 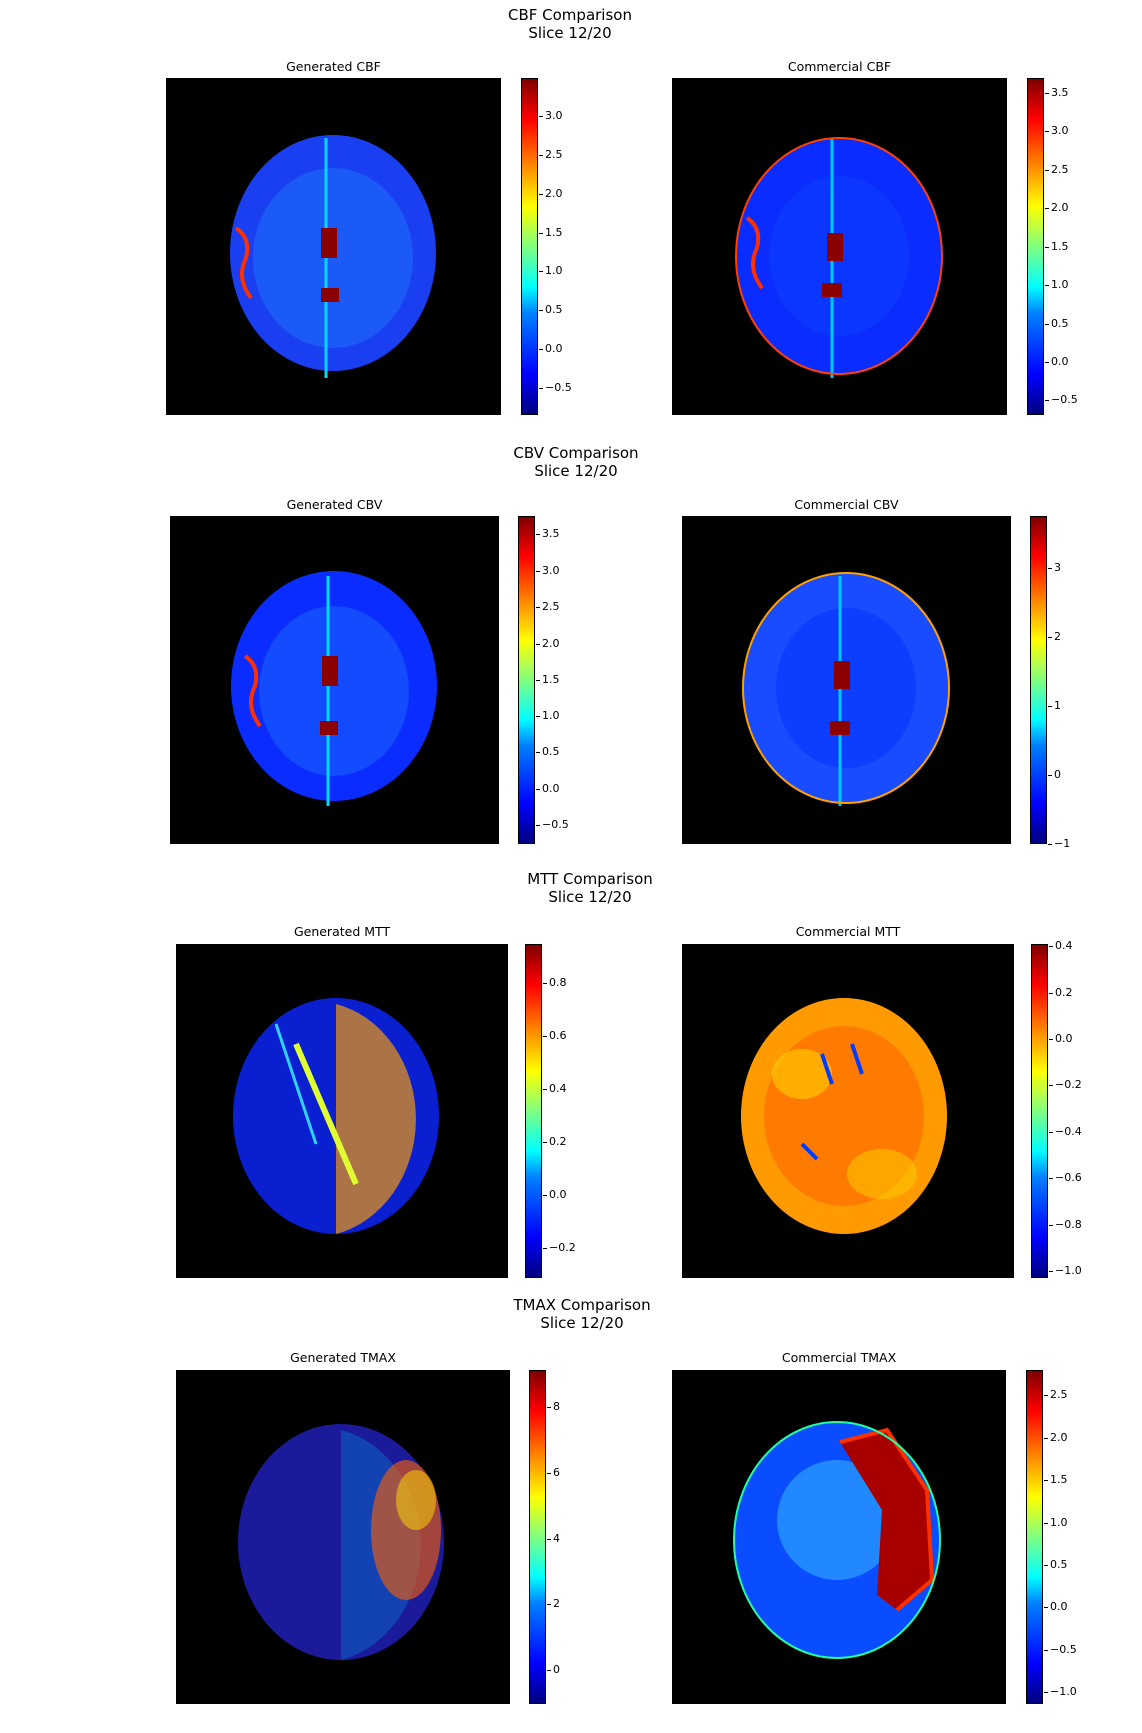 What do you see at coordinates (1035, 246) in the screenshot?
I see `colorbar-commercial-cbf` at bounding box center [1035, 246].